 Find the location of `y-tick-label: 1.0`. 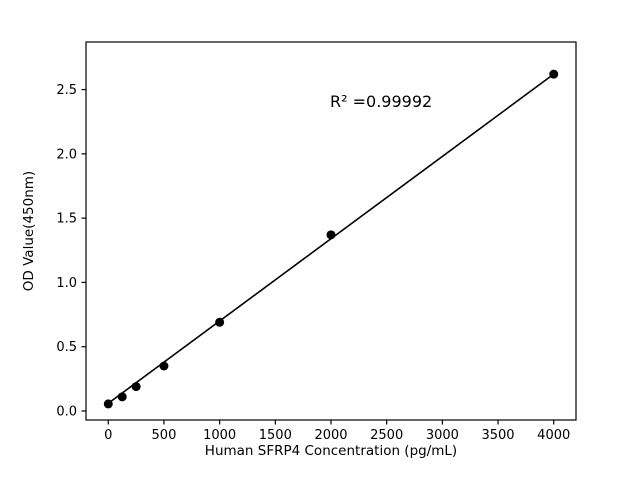

y-tick-label: 1.0 is located at coordinates (66, 283).